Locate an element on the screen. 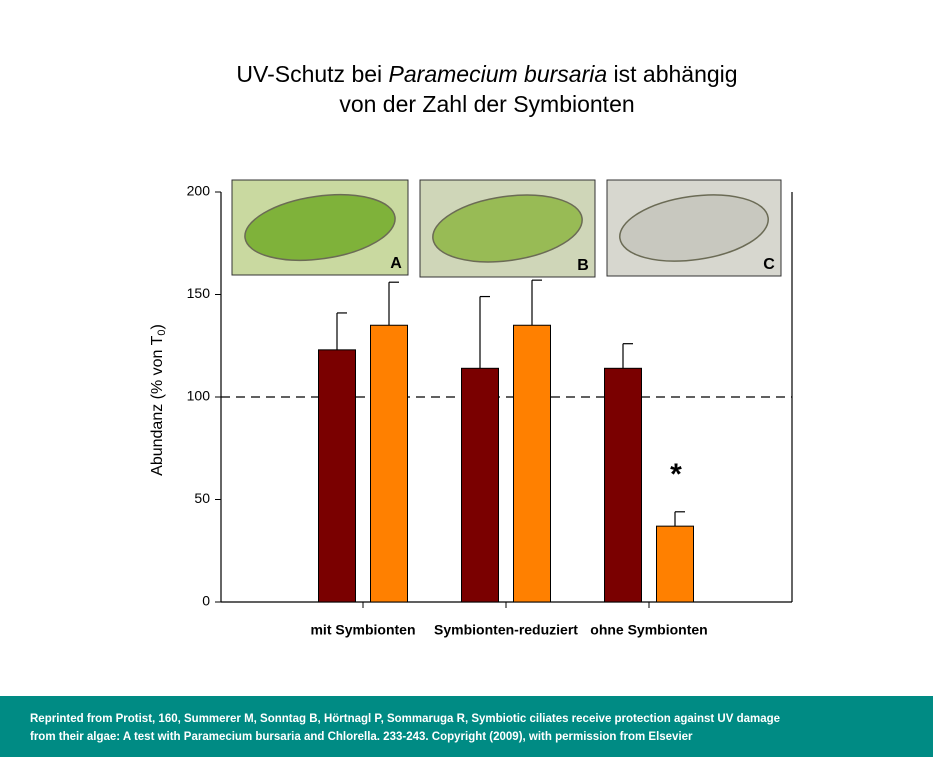 The image size is (933, 757). title-italic: Paramecium bursaria is located at coordinates (498, 74).